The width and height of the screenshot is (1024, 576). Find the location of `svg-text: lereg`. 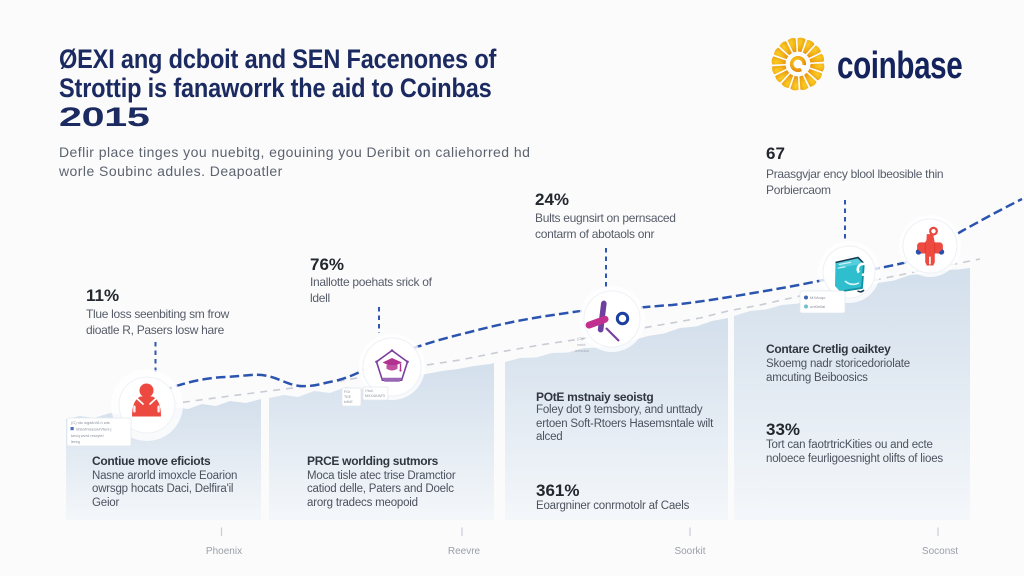

svg-text: lereg is located at coordinates (75, 441).